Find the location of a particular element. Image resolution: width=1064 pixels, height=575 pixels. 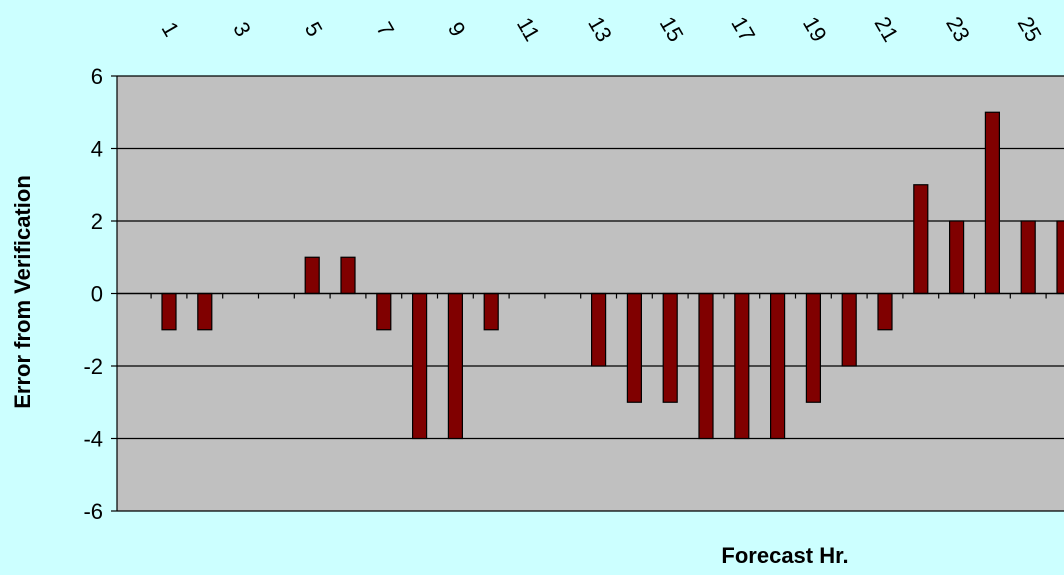

y-axis-title: Error from Verification is located at coordinates (22, 292).